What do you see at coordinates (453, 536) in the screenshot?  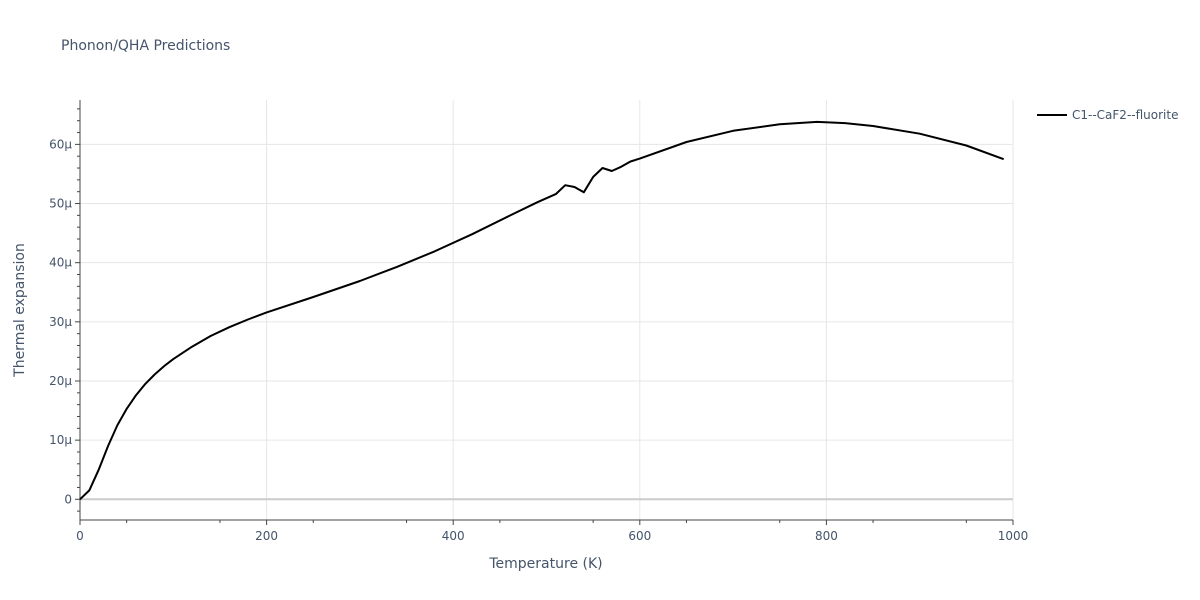 I see `x-tick-label-400: 400` at bounding box center [453, 536].